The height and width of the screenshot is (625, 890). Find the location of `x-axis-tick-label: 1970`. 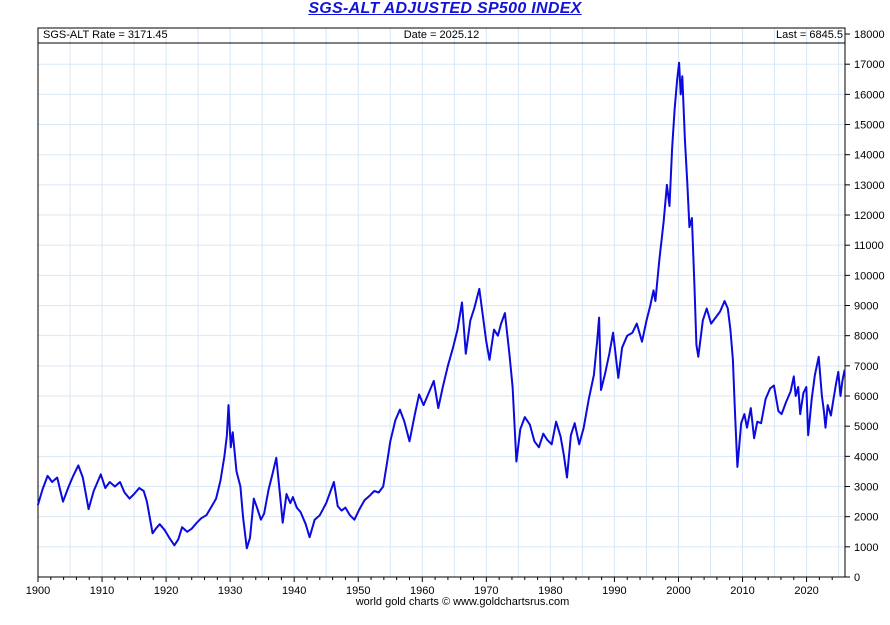

x-axis-tick-label: 1970 is located at coordinates (486, 591).